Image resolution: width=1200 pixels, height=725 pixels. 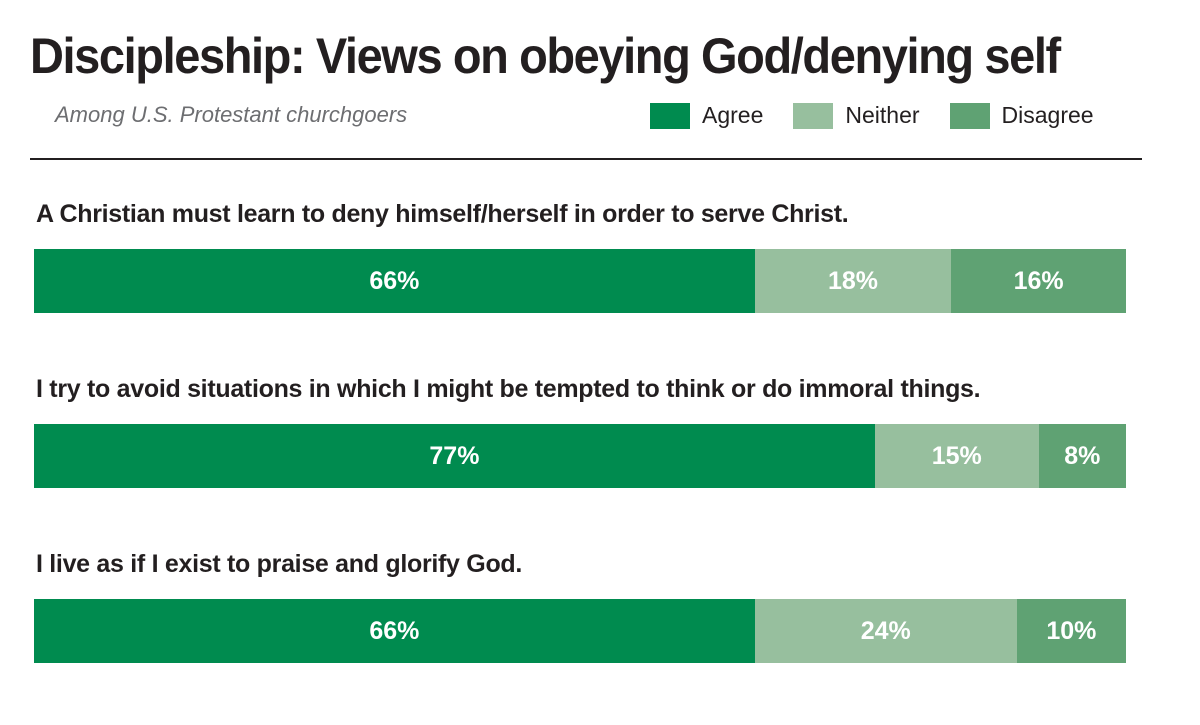 I want to click on data-label-agree-2: 77%, so click(x=454, y=455).